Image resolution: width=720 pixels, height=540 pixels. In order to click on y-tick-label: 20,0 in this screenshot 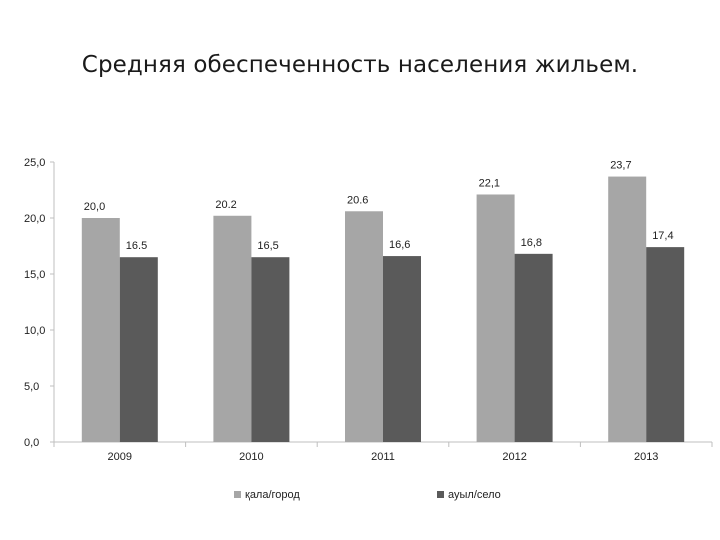, I will do `click(34, 219)`.